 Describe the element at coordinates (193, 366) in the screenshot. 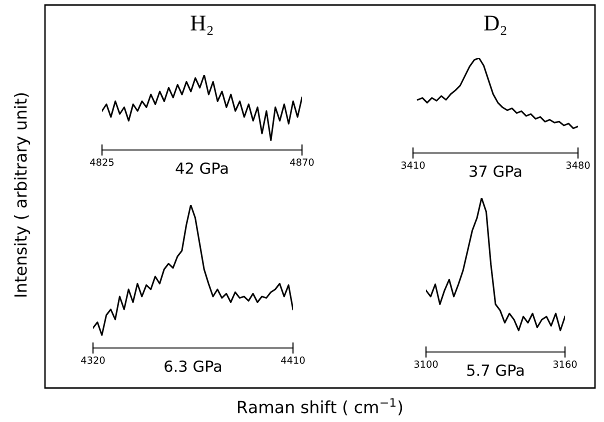

I see `x-axis-title: 6.3 GPa` at that location.